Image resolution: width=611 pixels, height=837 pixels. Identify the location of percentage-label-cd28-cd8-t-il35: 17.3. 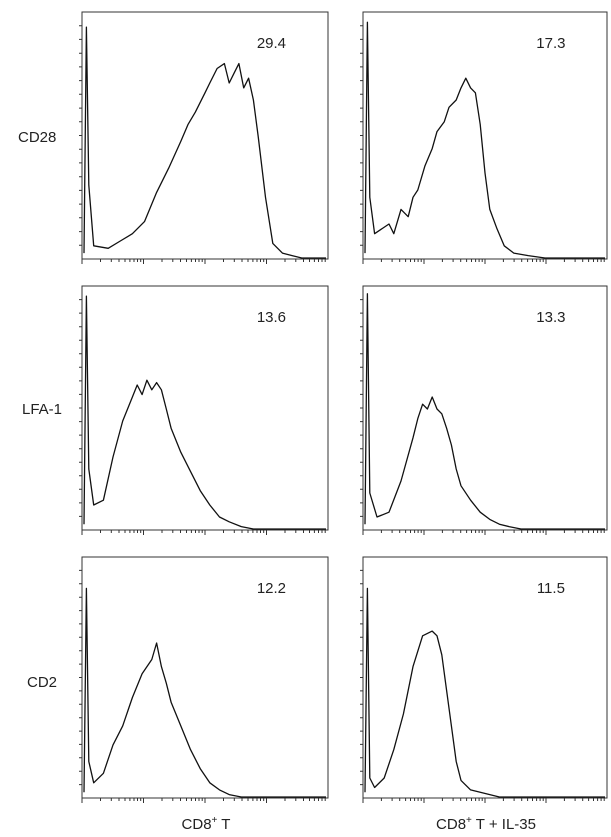
(550, 43).